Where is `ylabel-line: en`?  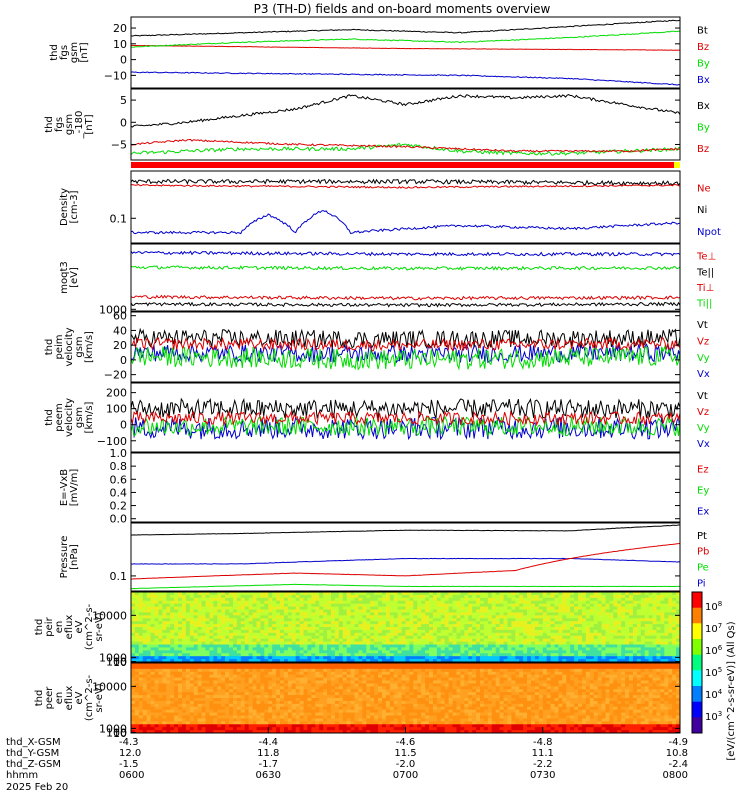 ylabel-line: en is located at coordinates (59, 627).